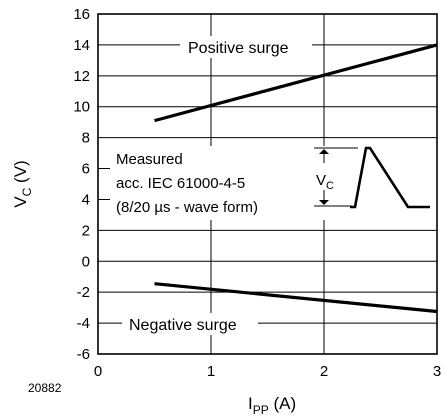 Image resolution: width=448 pixels, height=419 pixels. I want to click on negative-surge-line, so click(296, 298).